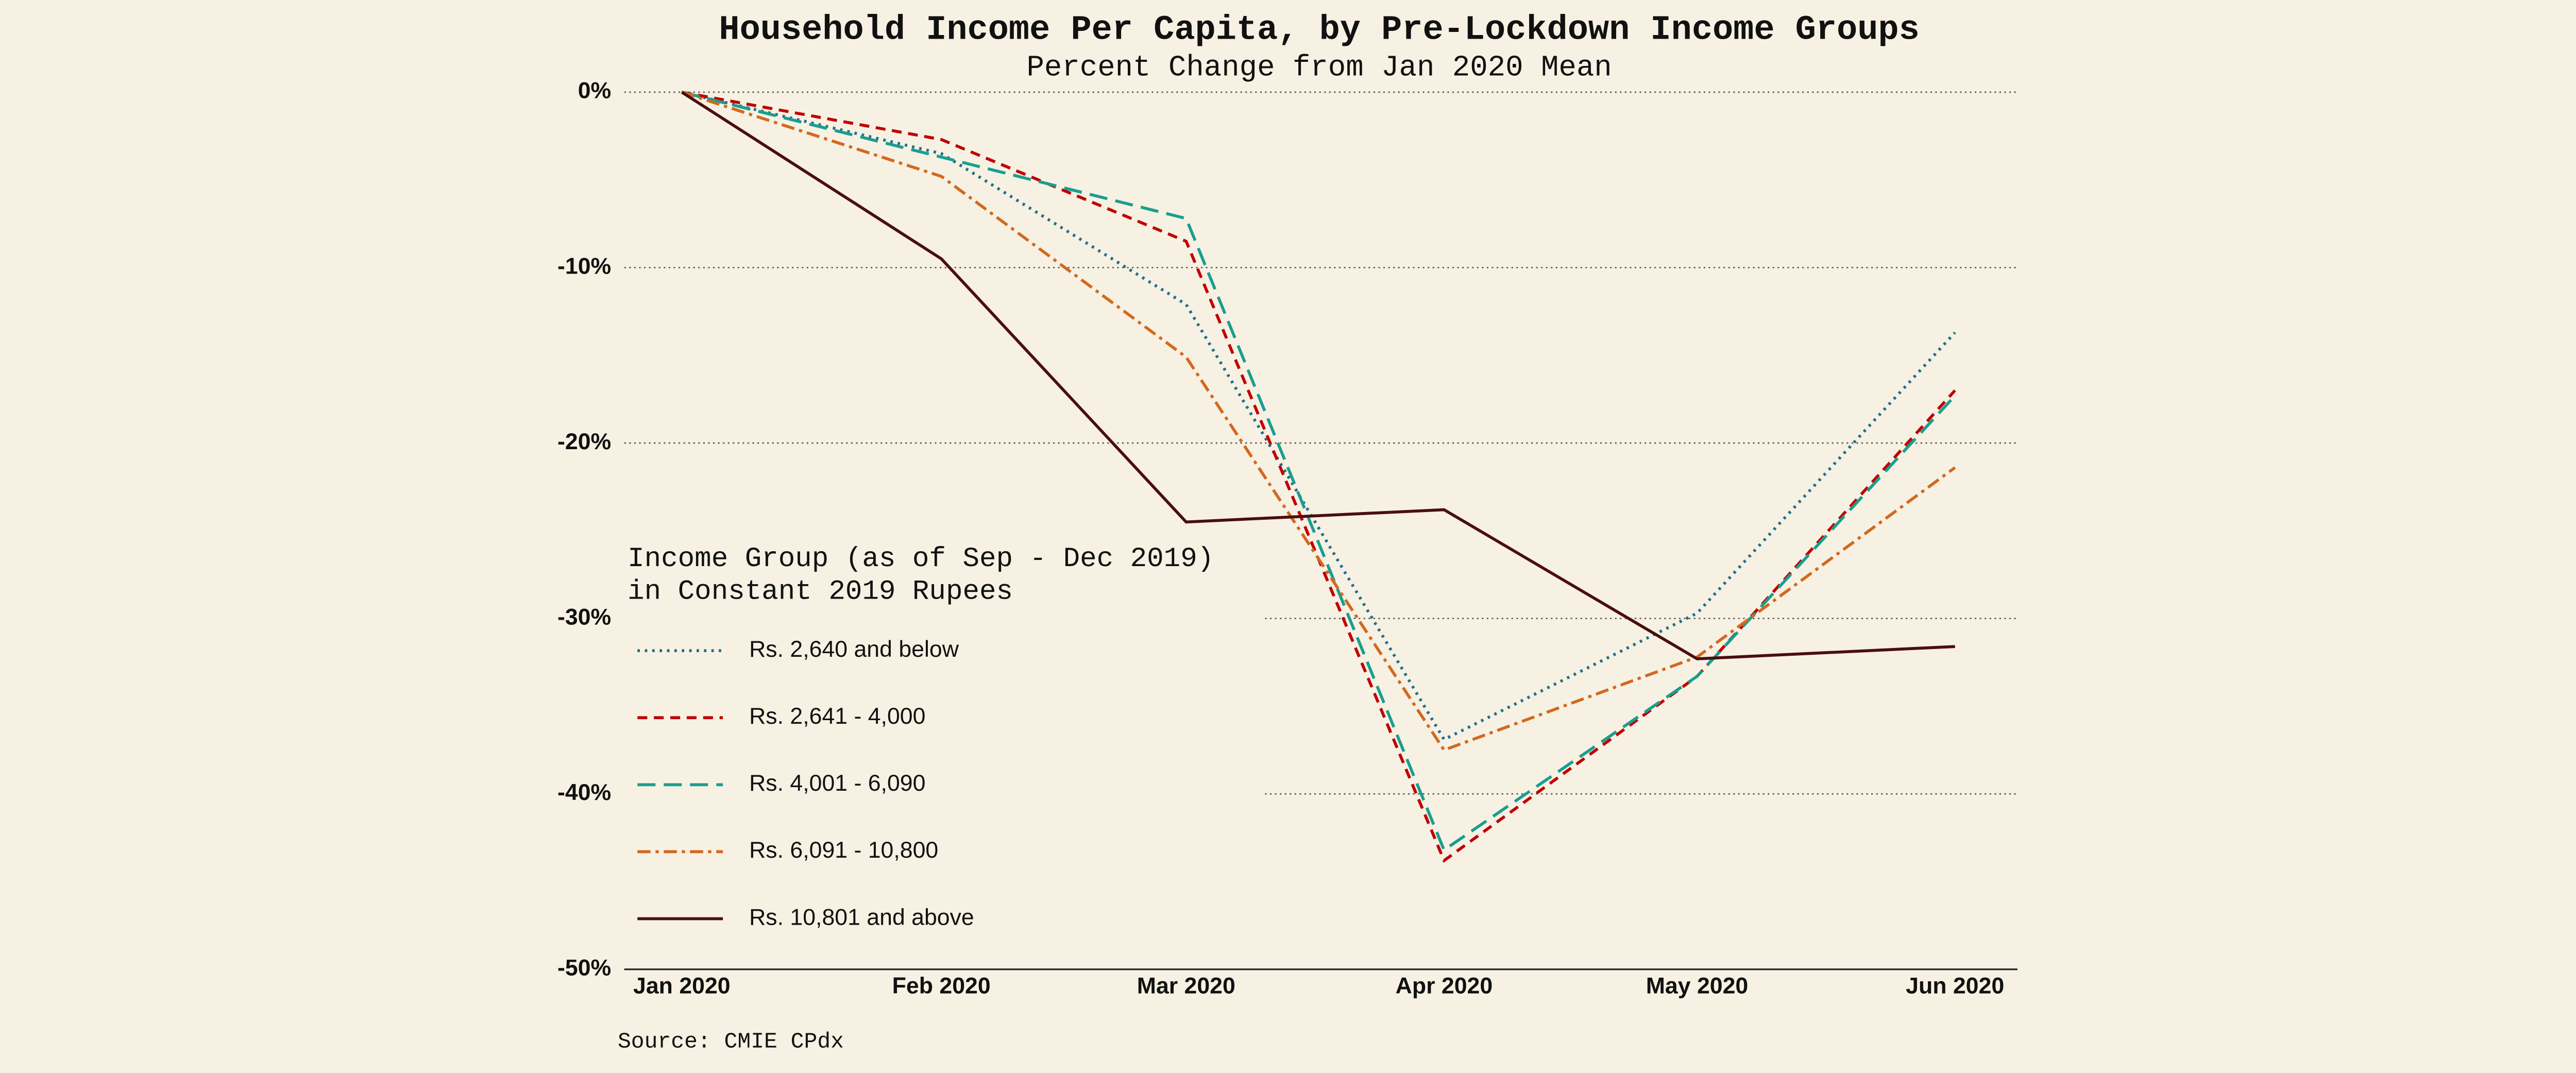 This screenshot has width=2576, height=1073. Describe the element at coordinates (837, 716) in the screenshot. I see `legend-label: Rs. 2,641 - 4,000` at that location.